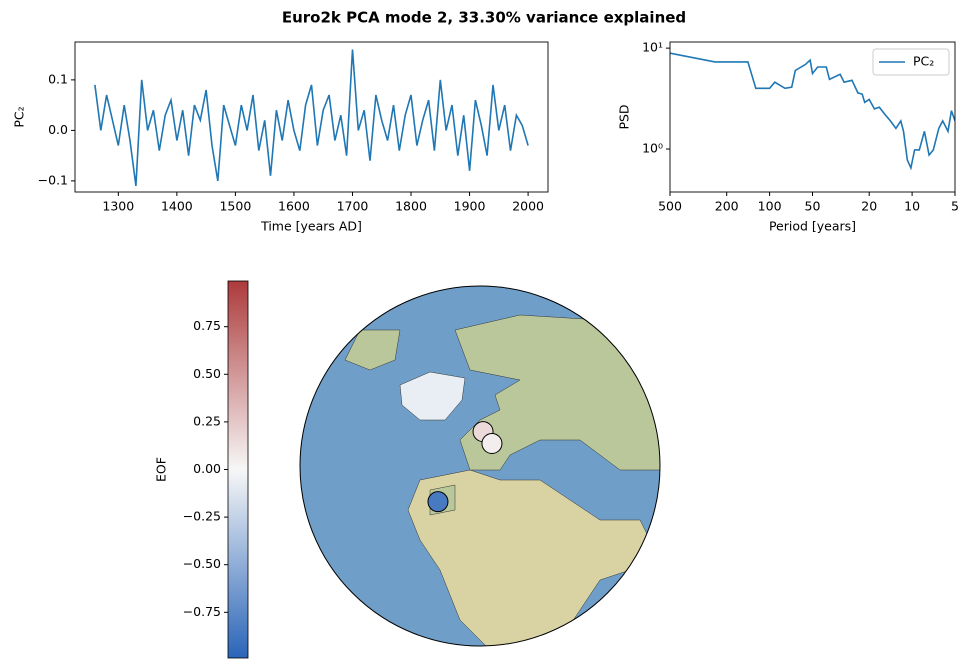 The image size is (969, 668). Describe the element at coordinates (207, 420) in the screenshot. I see `colorbar-tick-label: 0.25` at that location.